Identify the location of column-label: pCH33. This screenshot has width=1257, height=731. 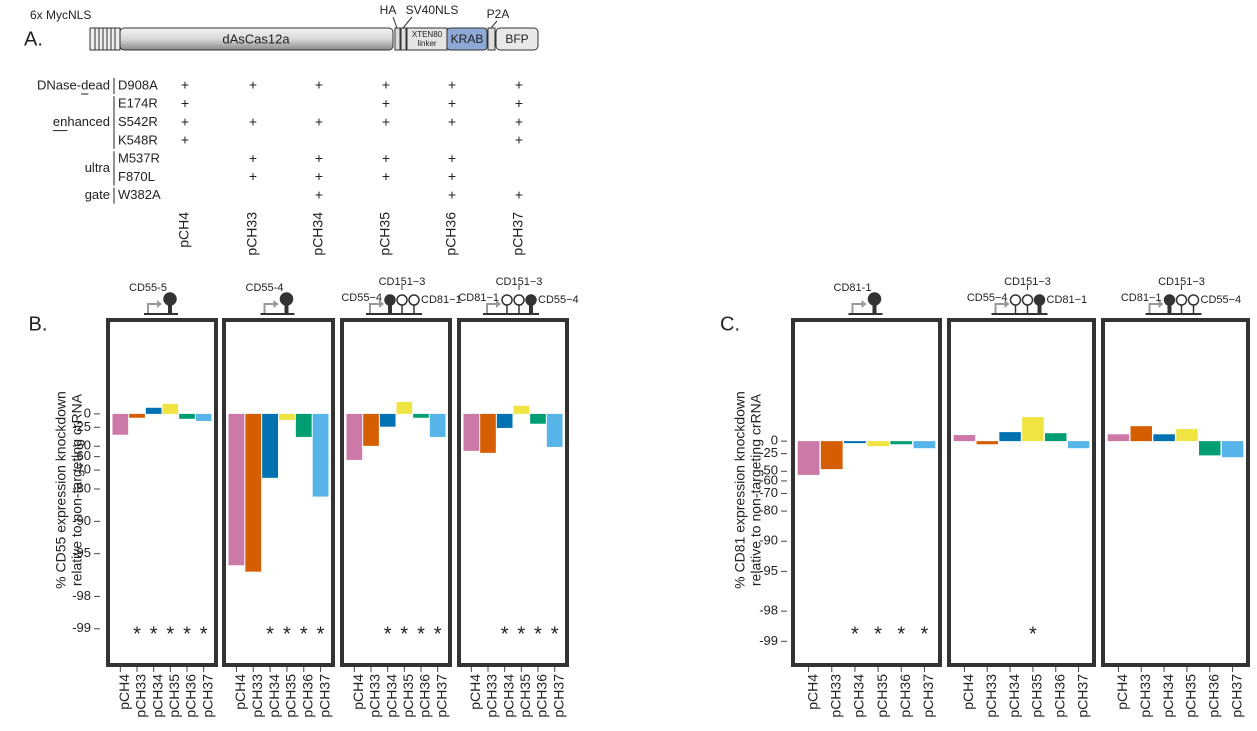
(252, 234).